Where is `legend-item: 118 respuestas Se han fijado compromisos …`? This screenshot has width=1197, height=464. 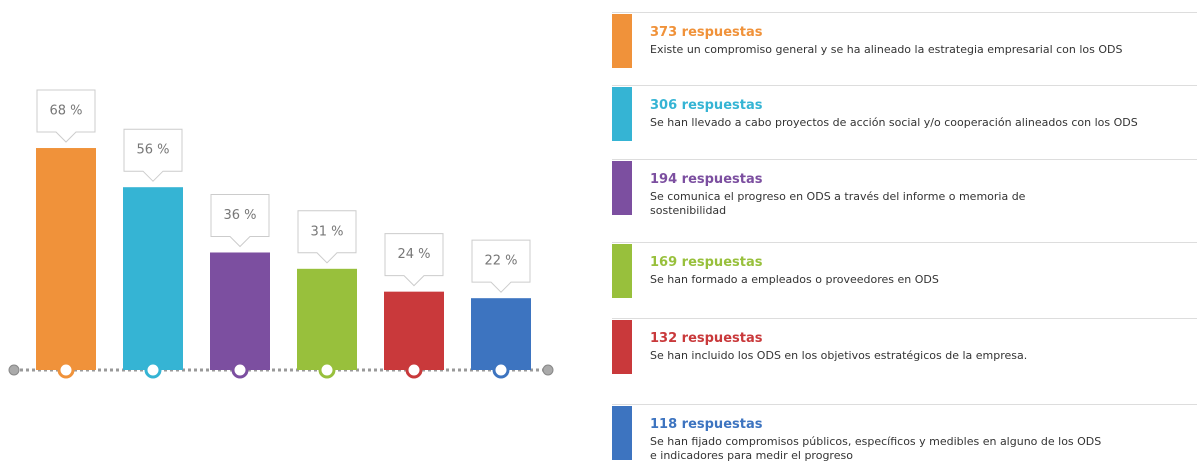 legend-item: 118 respuestas Se han fijado compromisos … is located at coordinates (904, 434).